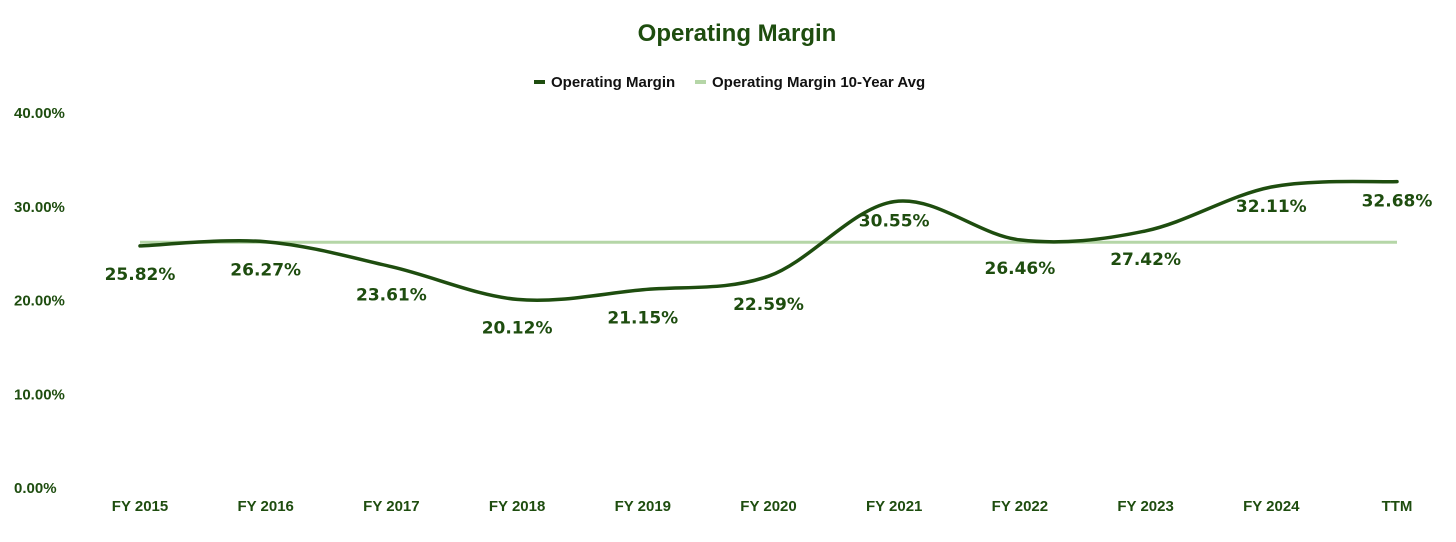 Image resolution: width=1456 pixels, height=542 pixels. What do you see at coordinates (642, 319) in the screenshot?
I see `data-label: 21.15%` at bounding box center [642, 319].